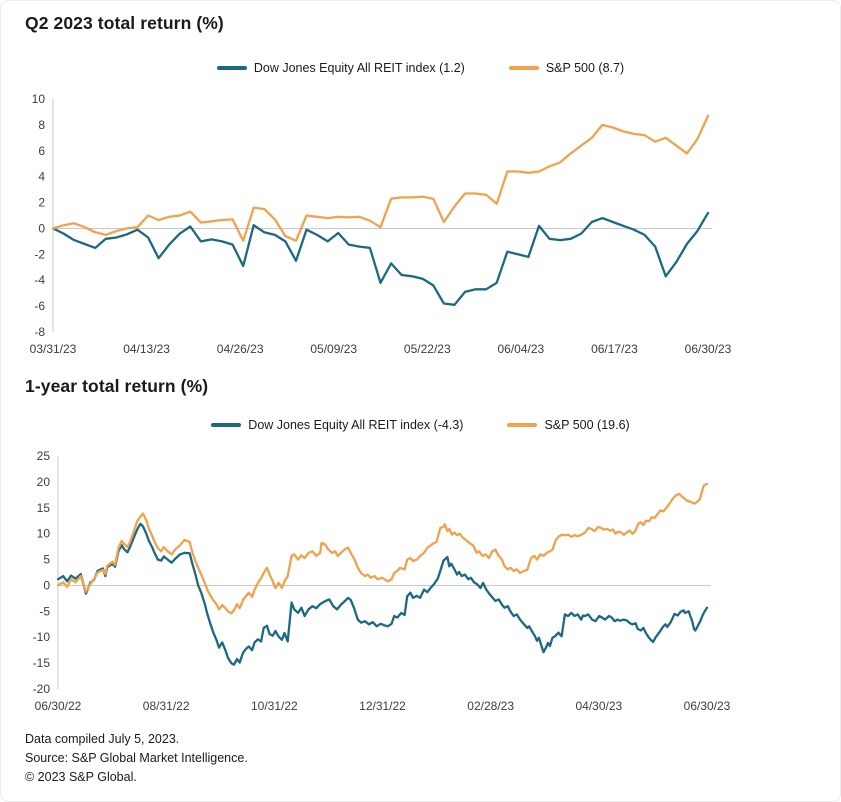 The image size is (841, 802). I want to click on svg-text: -20, so click(42, 689).